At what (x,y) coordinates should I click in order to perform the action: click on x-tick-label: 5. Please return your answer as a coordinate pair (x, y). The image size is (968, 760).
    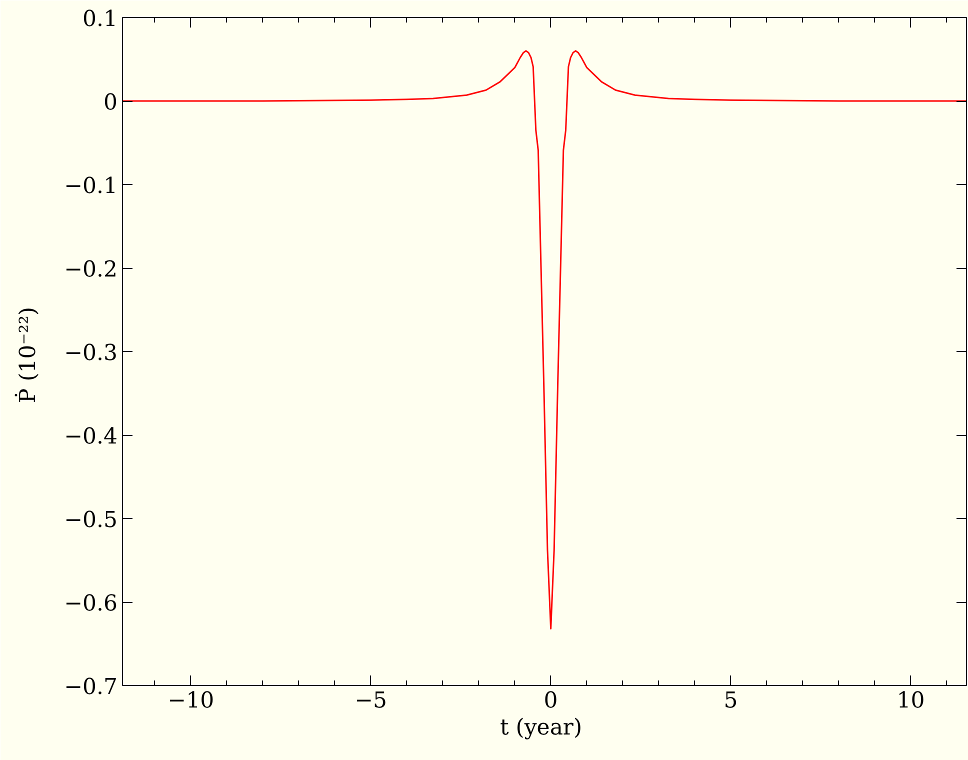
    Looking at the image, I should click on (731, 701).